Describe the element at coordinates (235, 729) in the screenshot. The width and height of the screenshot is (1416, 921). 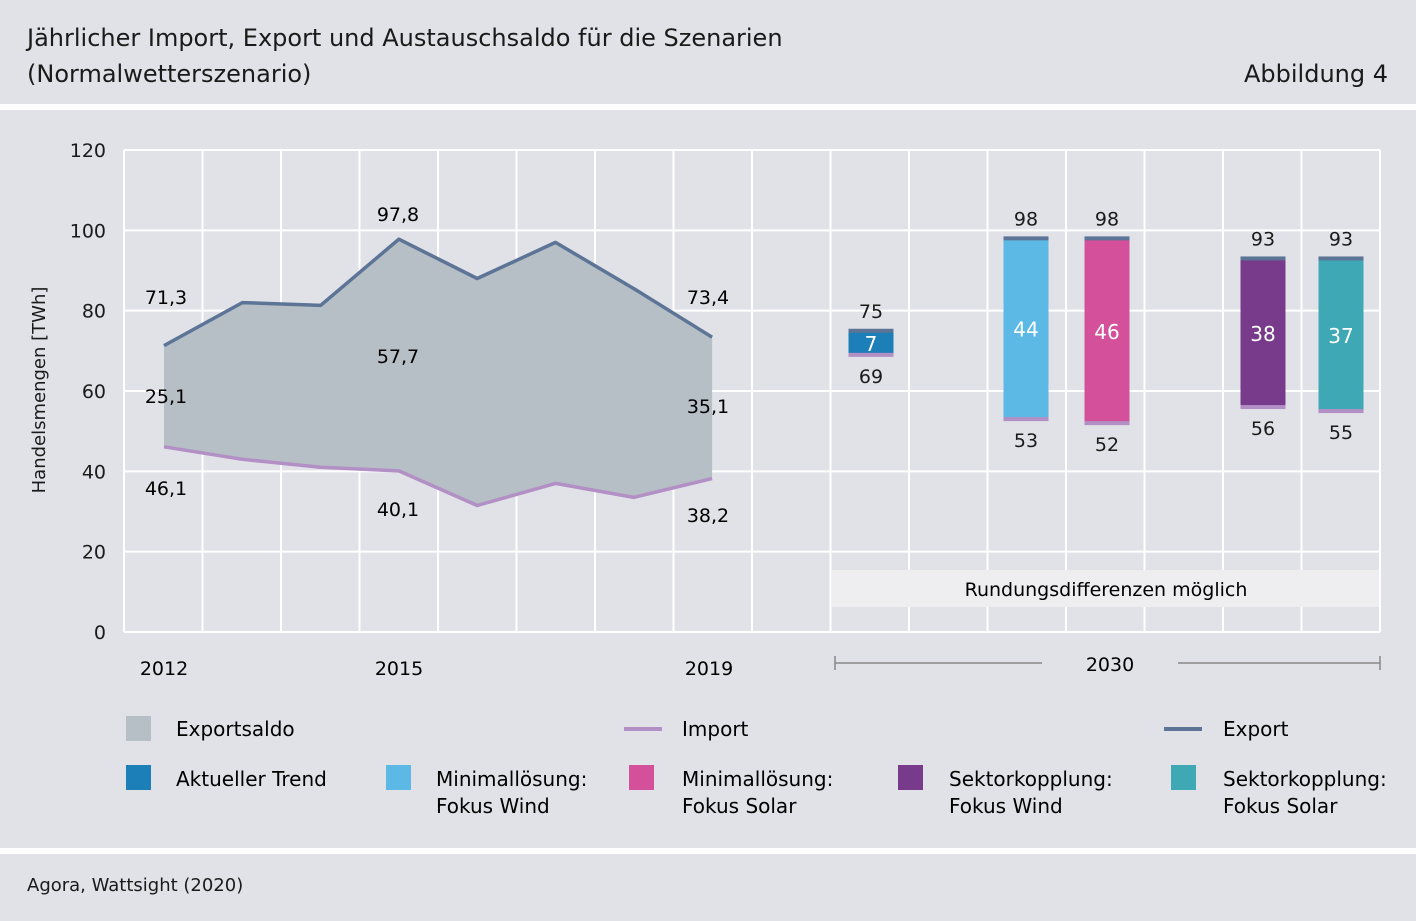
I see `legend-label-exportsaldo: Exportsaldo` at that location.